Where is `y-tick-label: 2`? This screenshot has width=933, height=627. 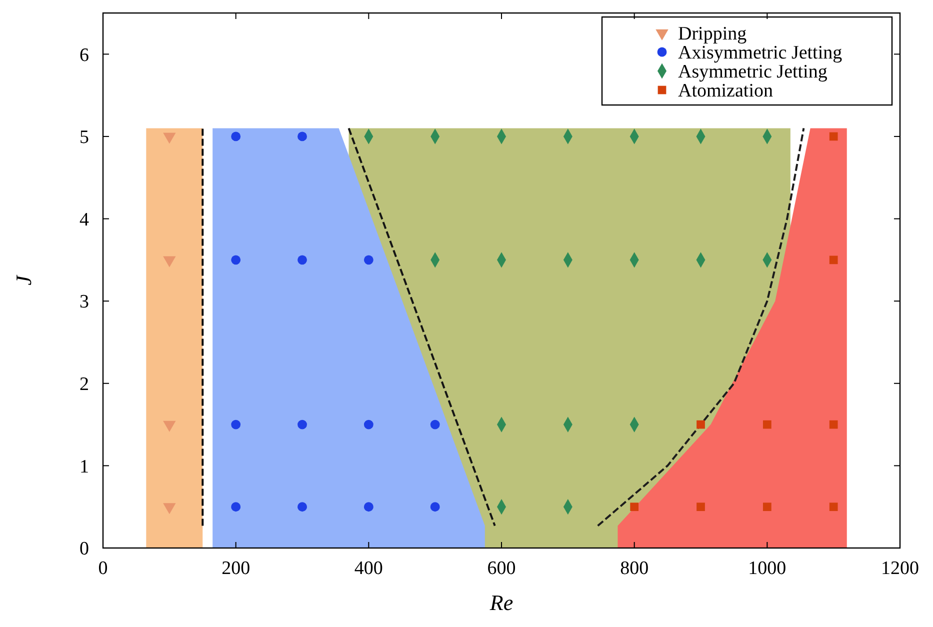
y-tick-label: 2 is located at coordinates (84, 385).